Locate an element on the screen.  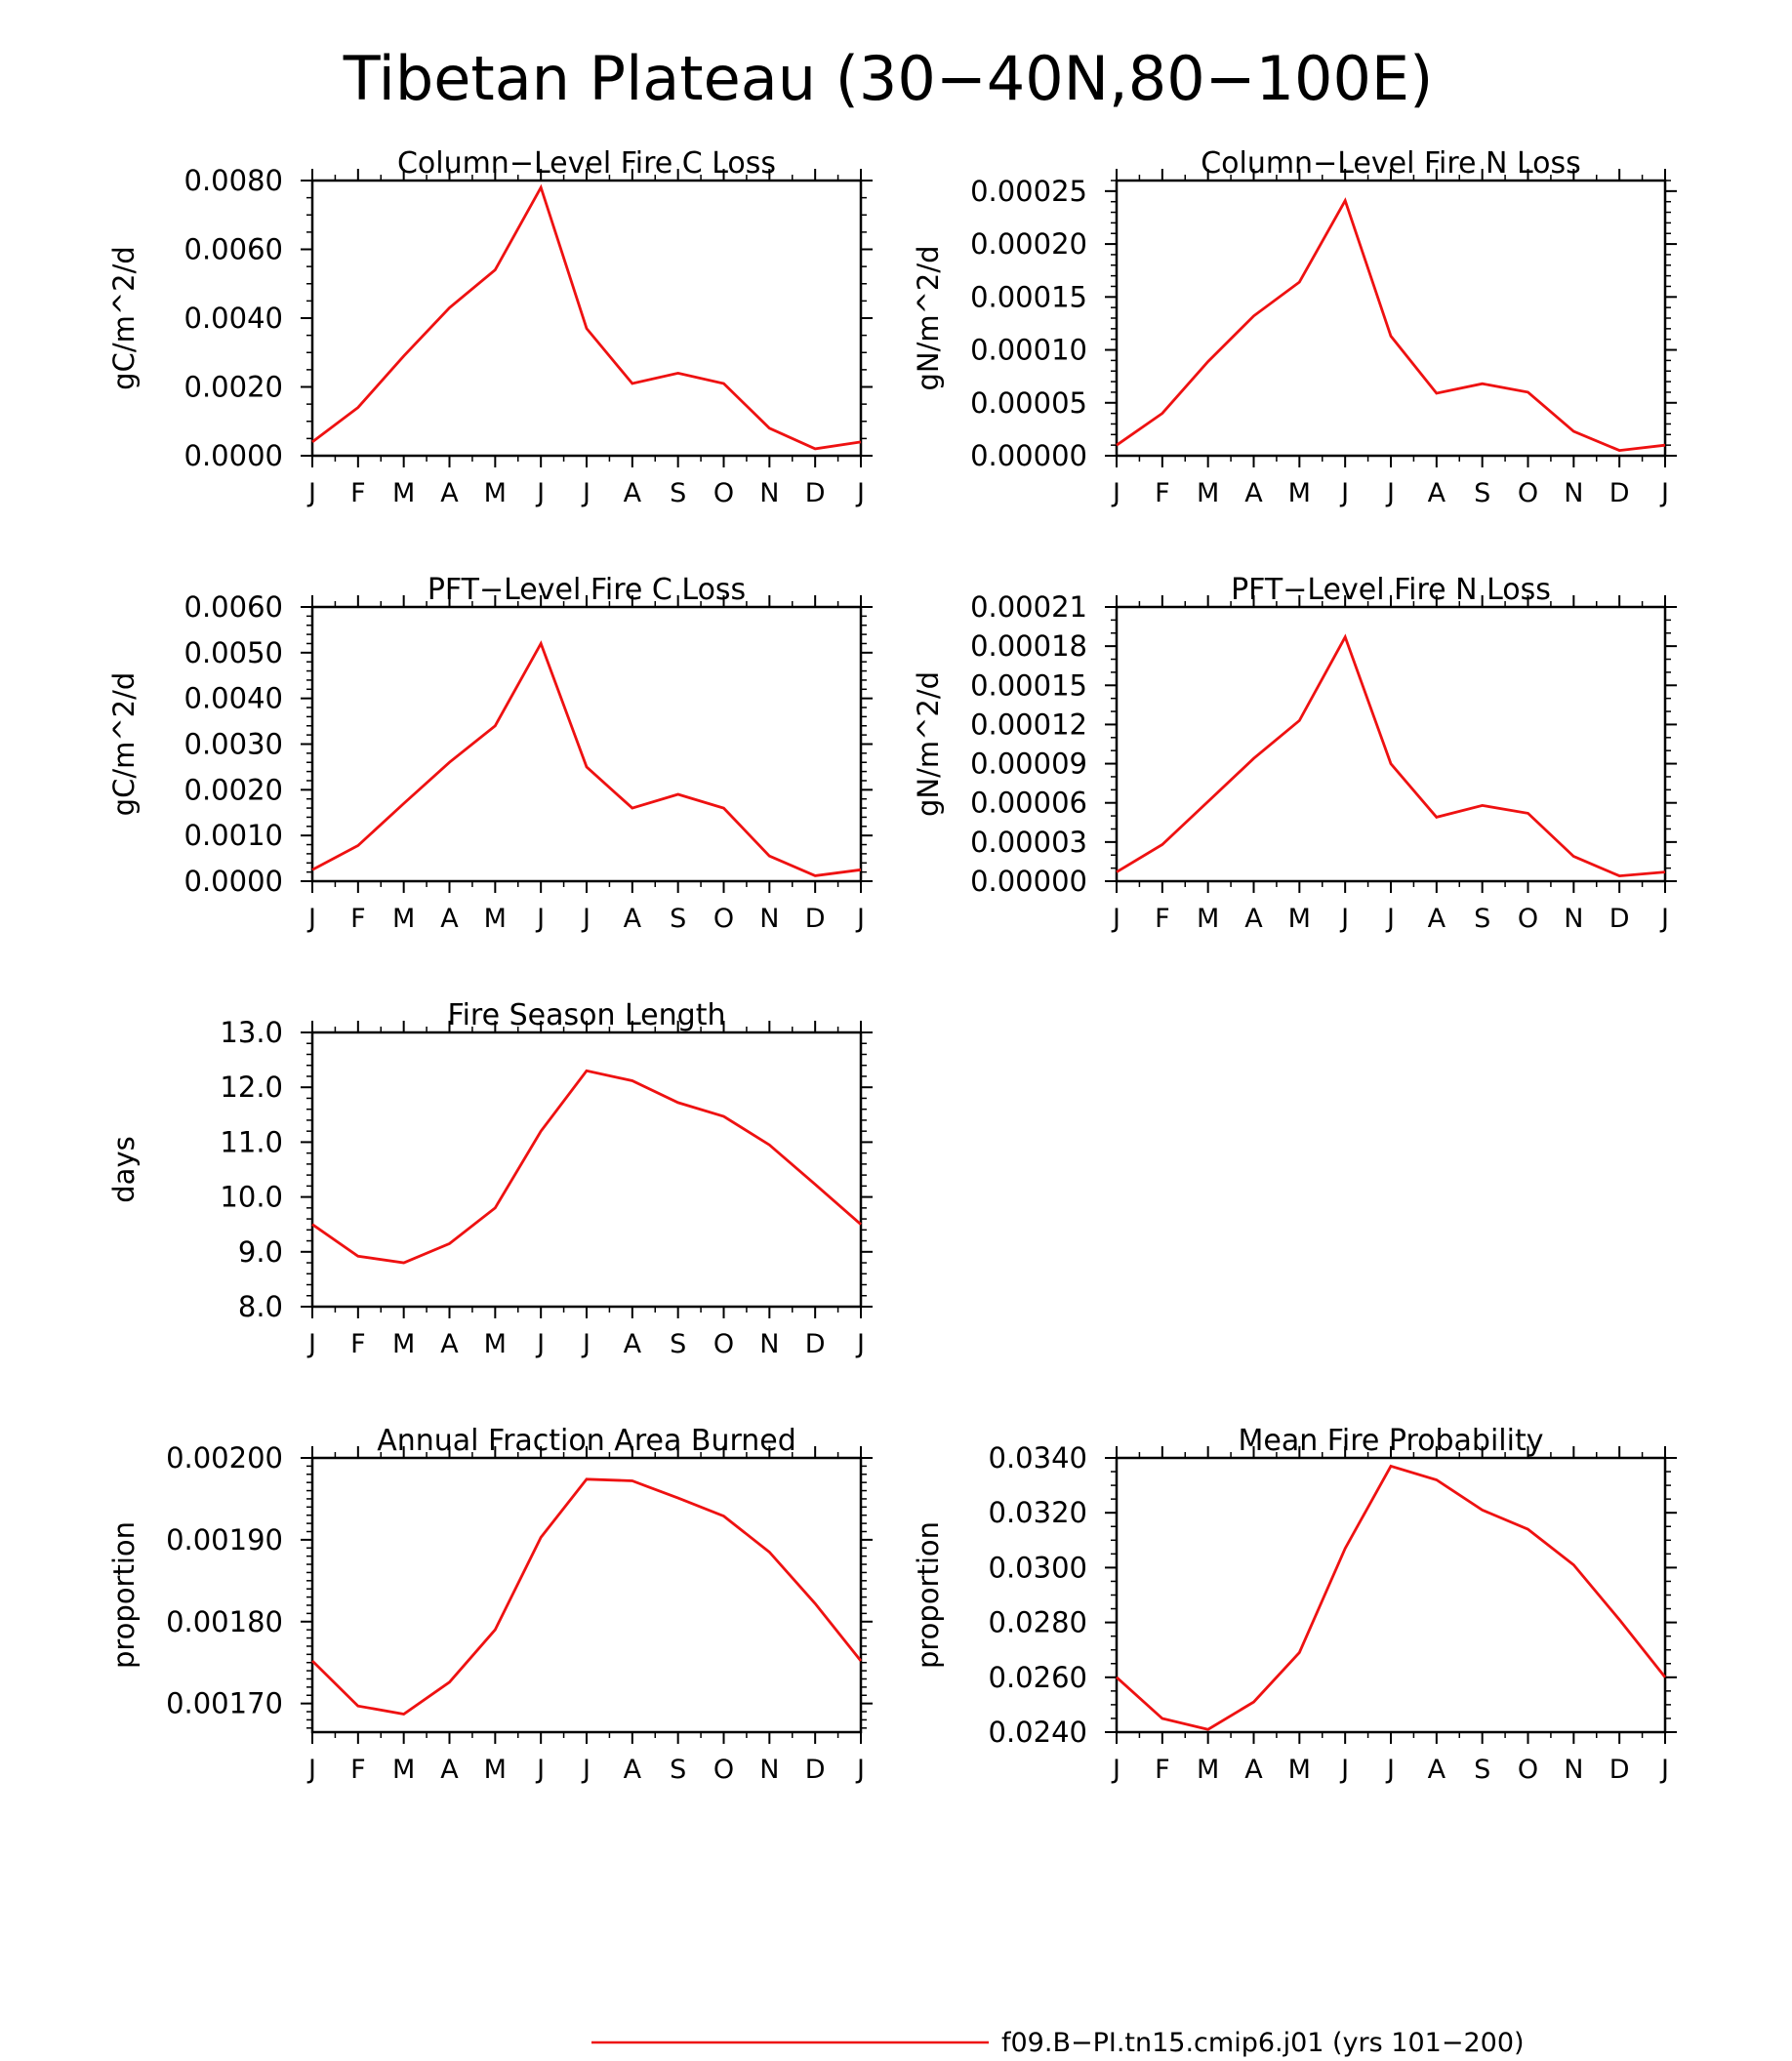
y-tick-label: 0.0080 is located at coordinates (233, 180).